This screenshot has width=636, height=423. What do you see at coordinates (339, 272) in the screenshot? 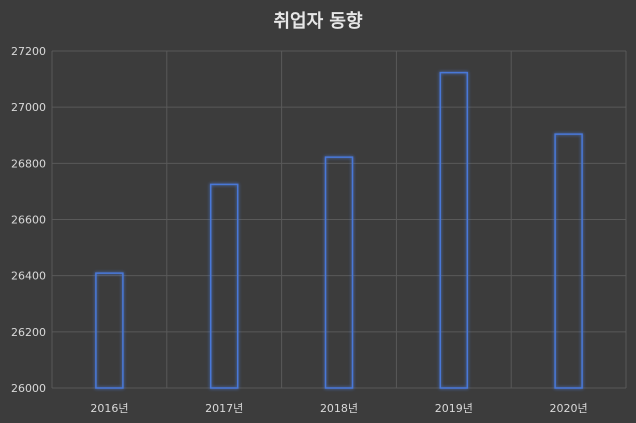
I see `bar-2018년` at bounding box center [339, 272].